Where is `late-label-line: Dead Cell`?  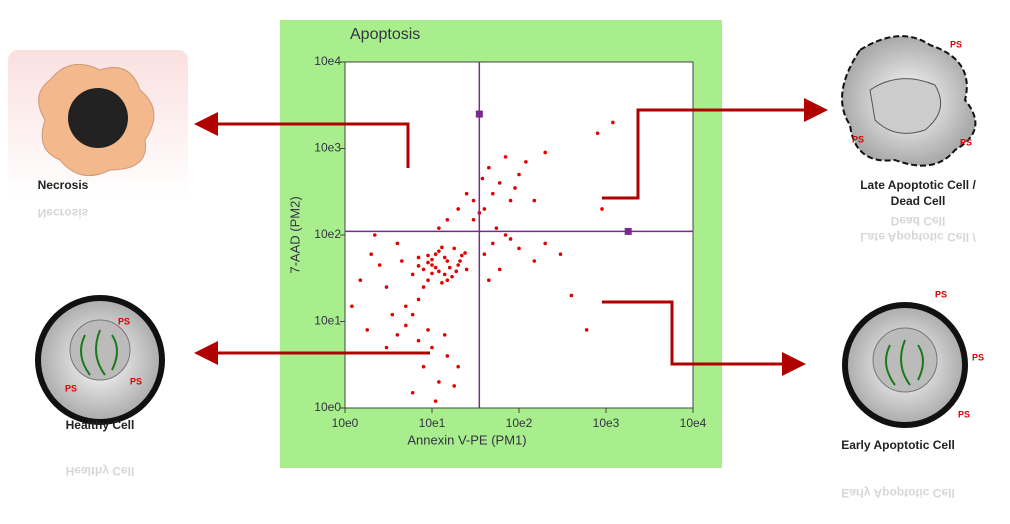
late-label-line: Dead Cell is located at coordinates (918, 201).